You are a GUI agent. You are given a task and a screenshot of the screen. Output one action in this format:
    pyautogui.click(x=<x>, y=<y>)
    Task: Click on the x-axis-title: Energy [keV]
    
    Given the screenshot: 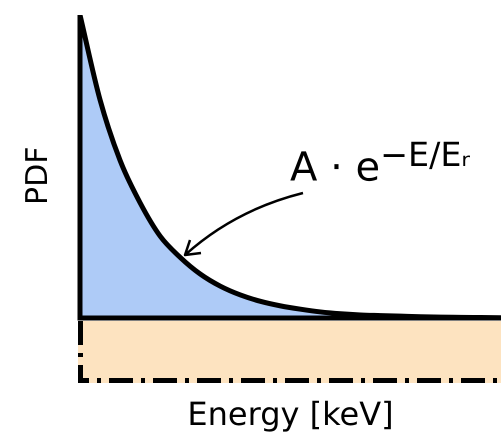 What is the action you would take?
    pyautogui.click(x=290, y=414)
    